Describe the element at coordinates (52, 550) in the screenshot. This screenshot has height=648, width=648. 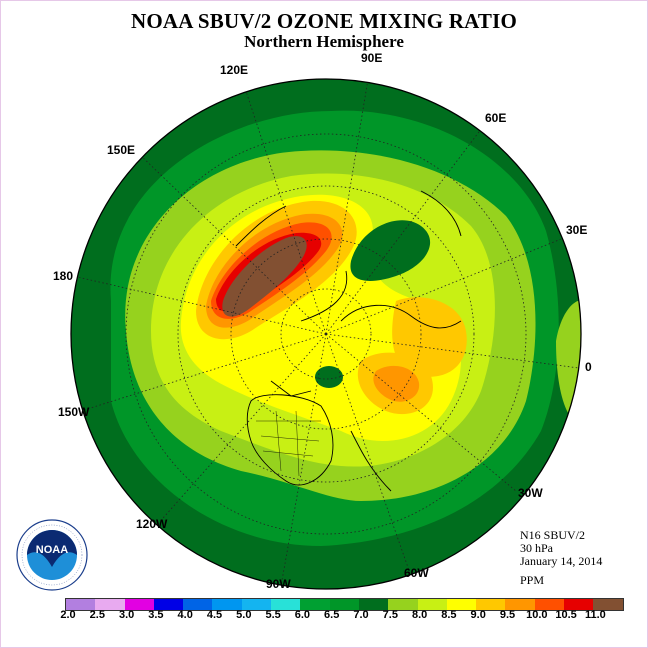
I see `logo-text: NOAA` at that location.